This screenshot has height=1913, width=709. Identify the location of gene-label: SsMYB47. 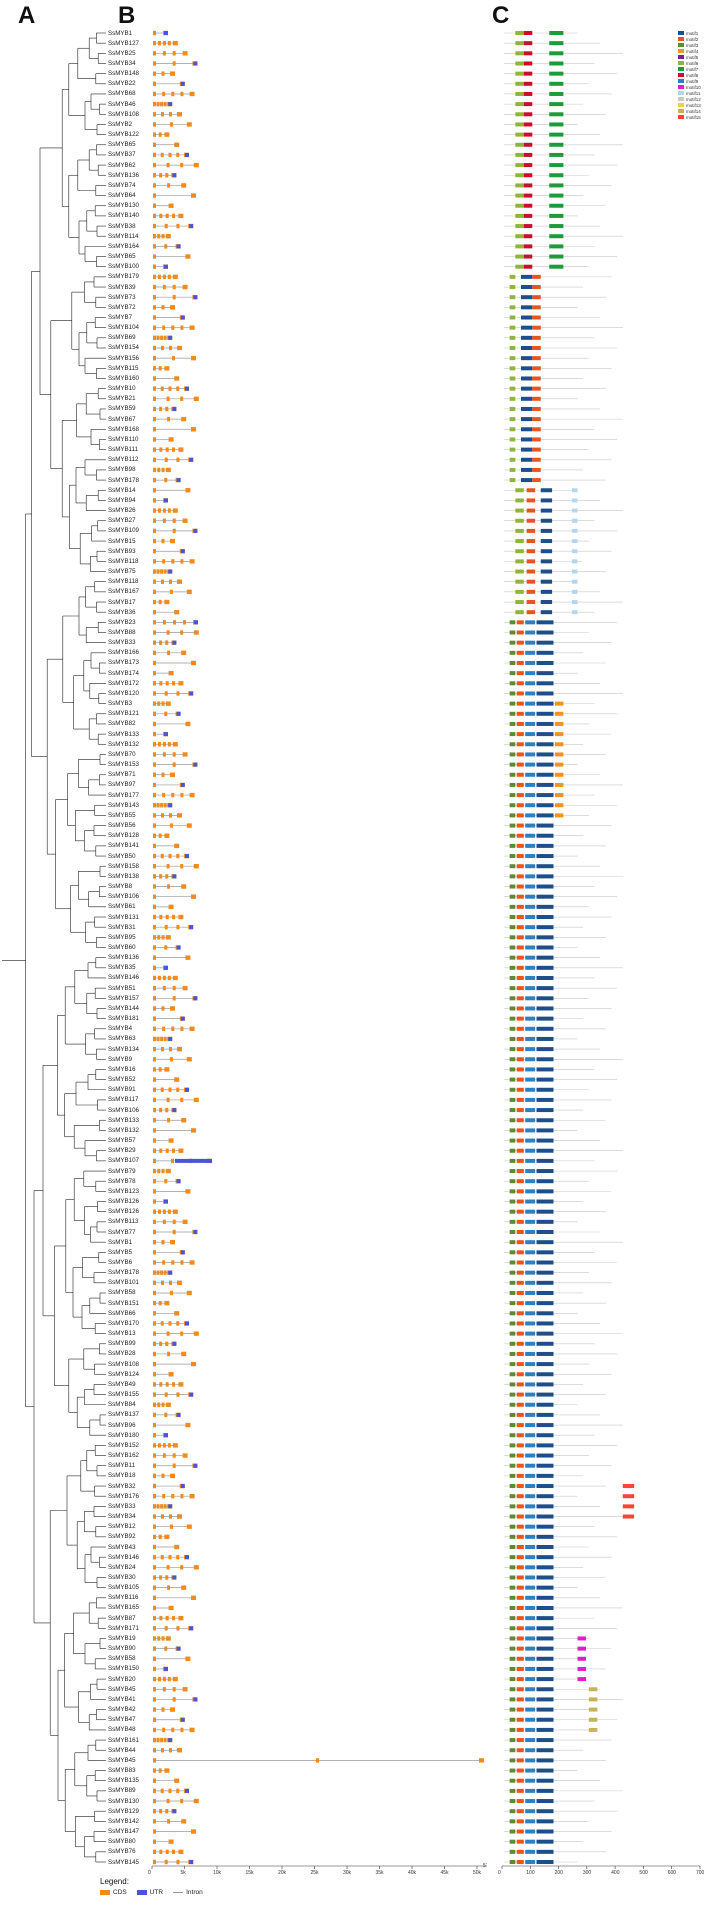
(122, 1720).